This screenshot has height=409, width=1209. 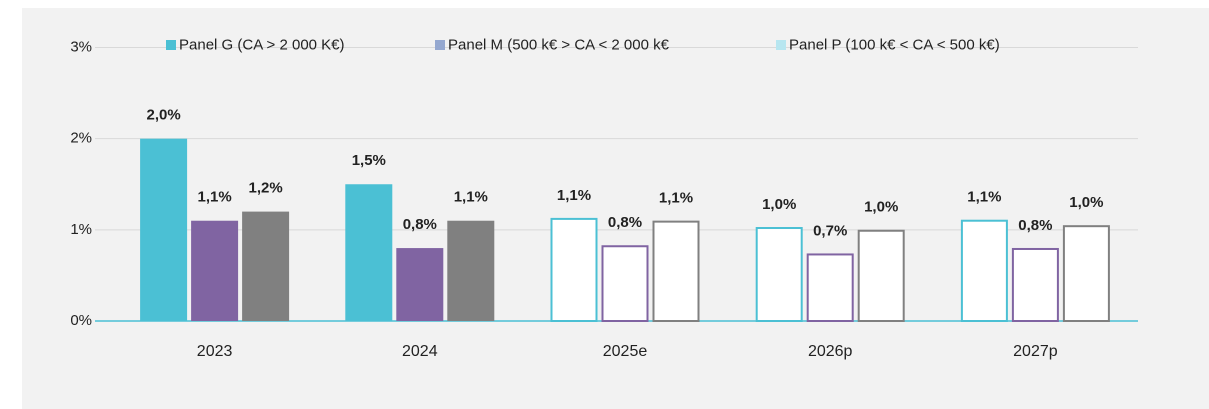 I want to click on data-label: 1,2%, so click(x=265, y=188).